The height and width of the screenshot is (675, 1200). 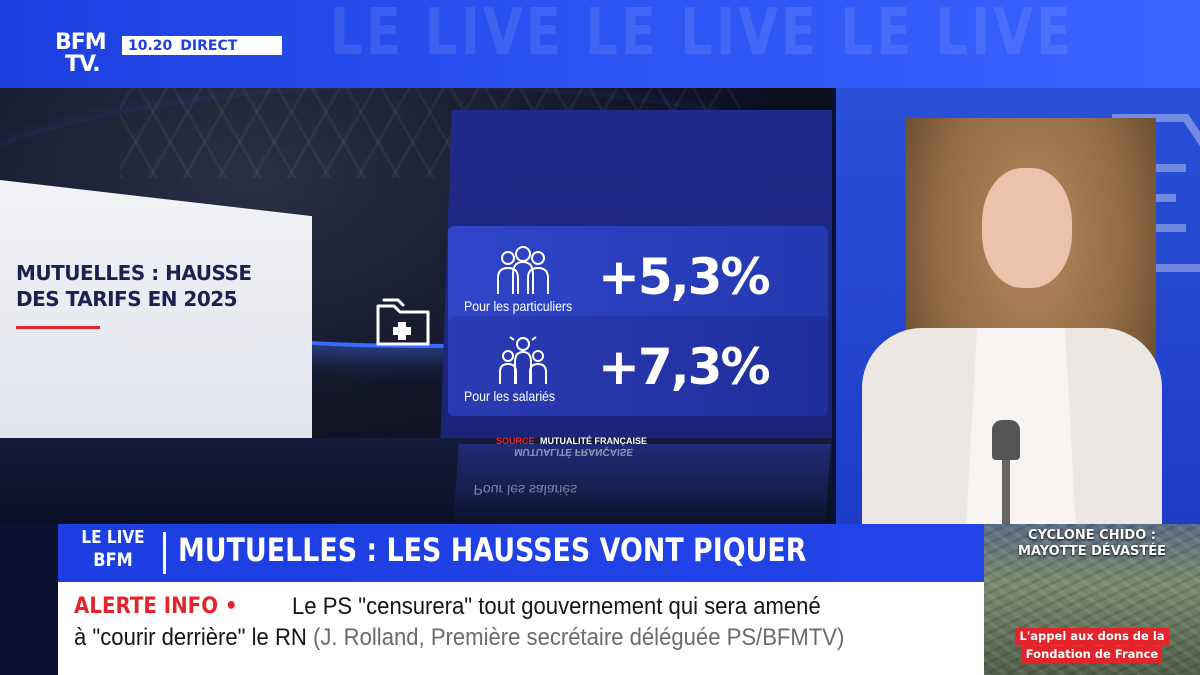 I want to click on live-watermark: LE LIVE LE LIVE LE LIVE, so click(x=702, y=35).